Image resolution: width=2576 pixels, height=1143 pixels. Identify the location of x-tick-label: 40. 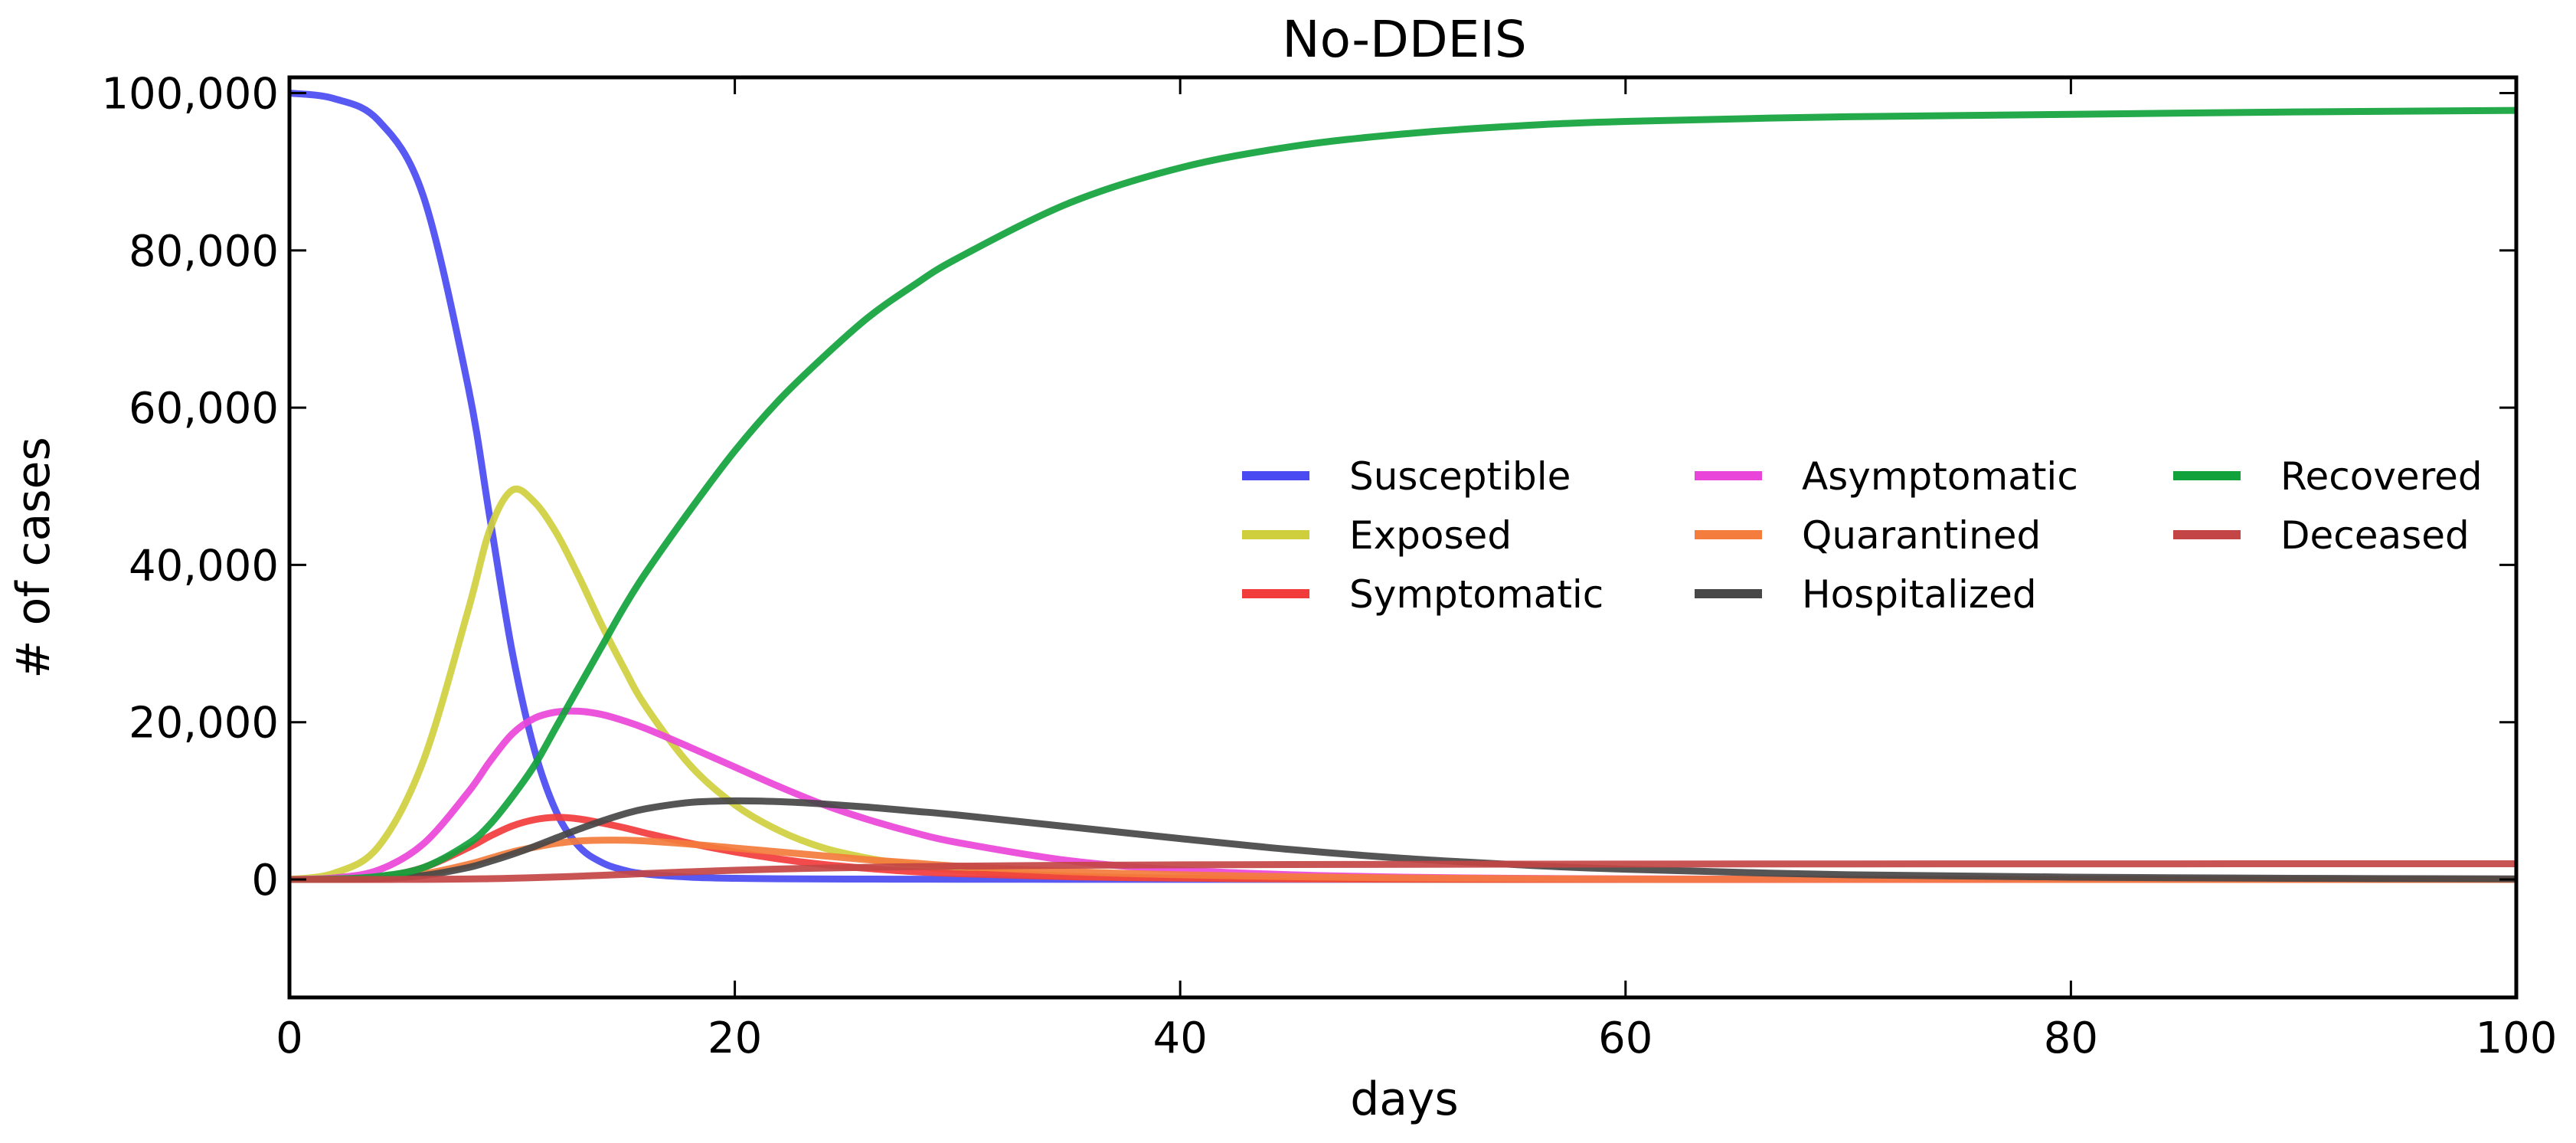
(1180, 1038).